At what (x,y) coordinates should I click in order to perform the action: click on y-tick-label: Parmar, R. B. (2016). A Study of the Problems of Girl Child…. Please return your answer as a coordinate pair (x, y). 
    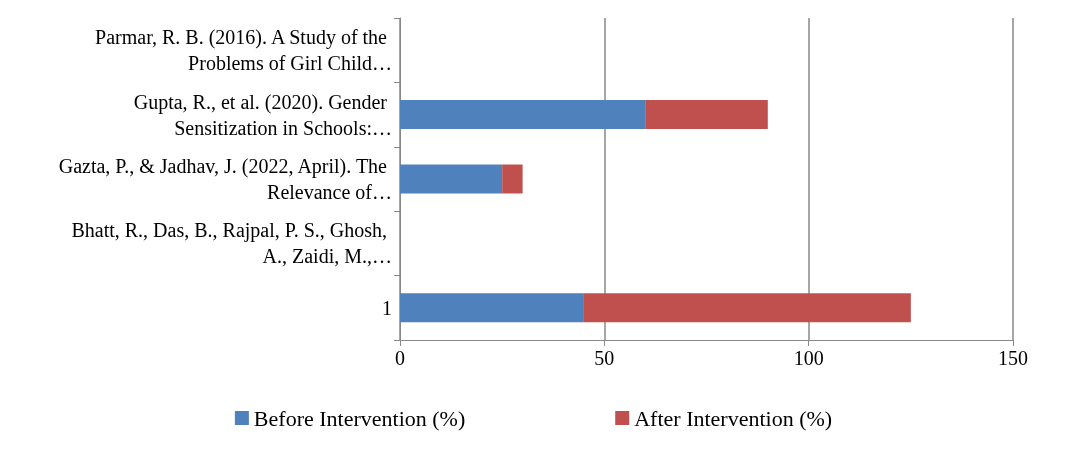
    Looking at the image, I should click on (243, 50).